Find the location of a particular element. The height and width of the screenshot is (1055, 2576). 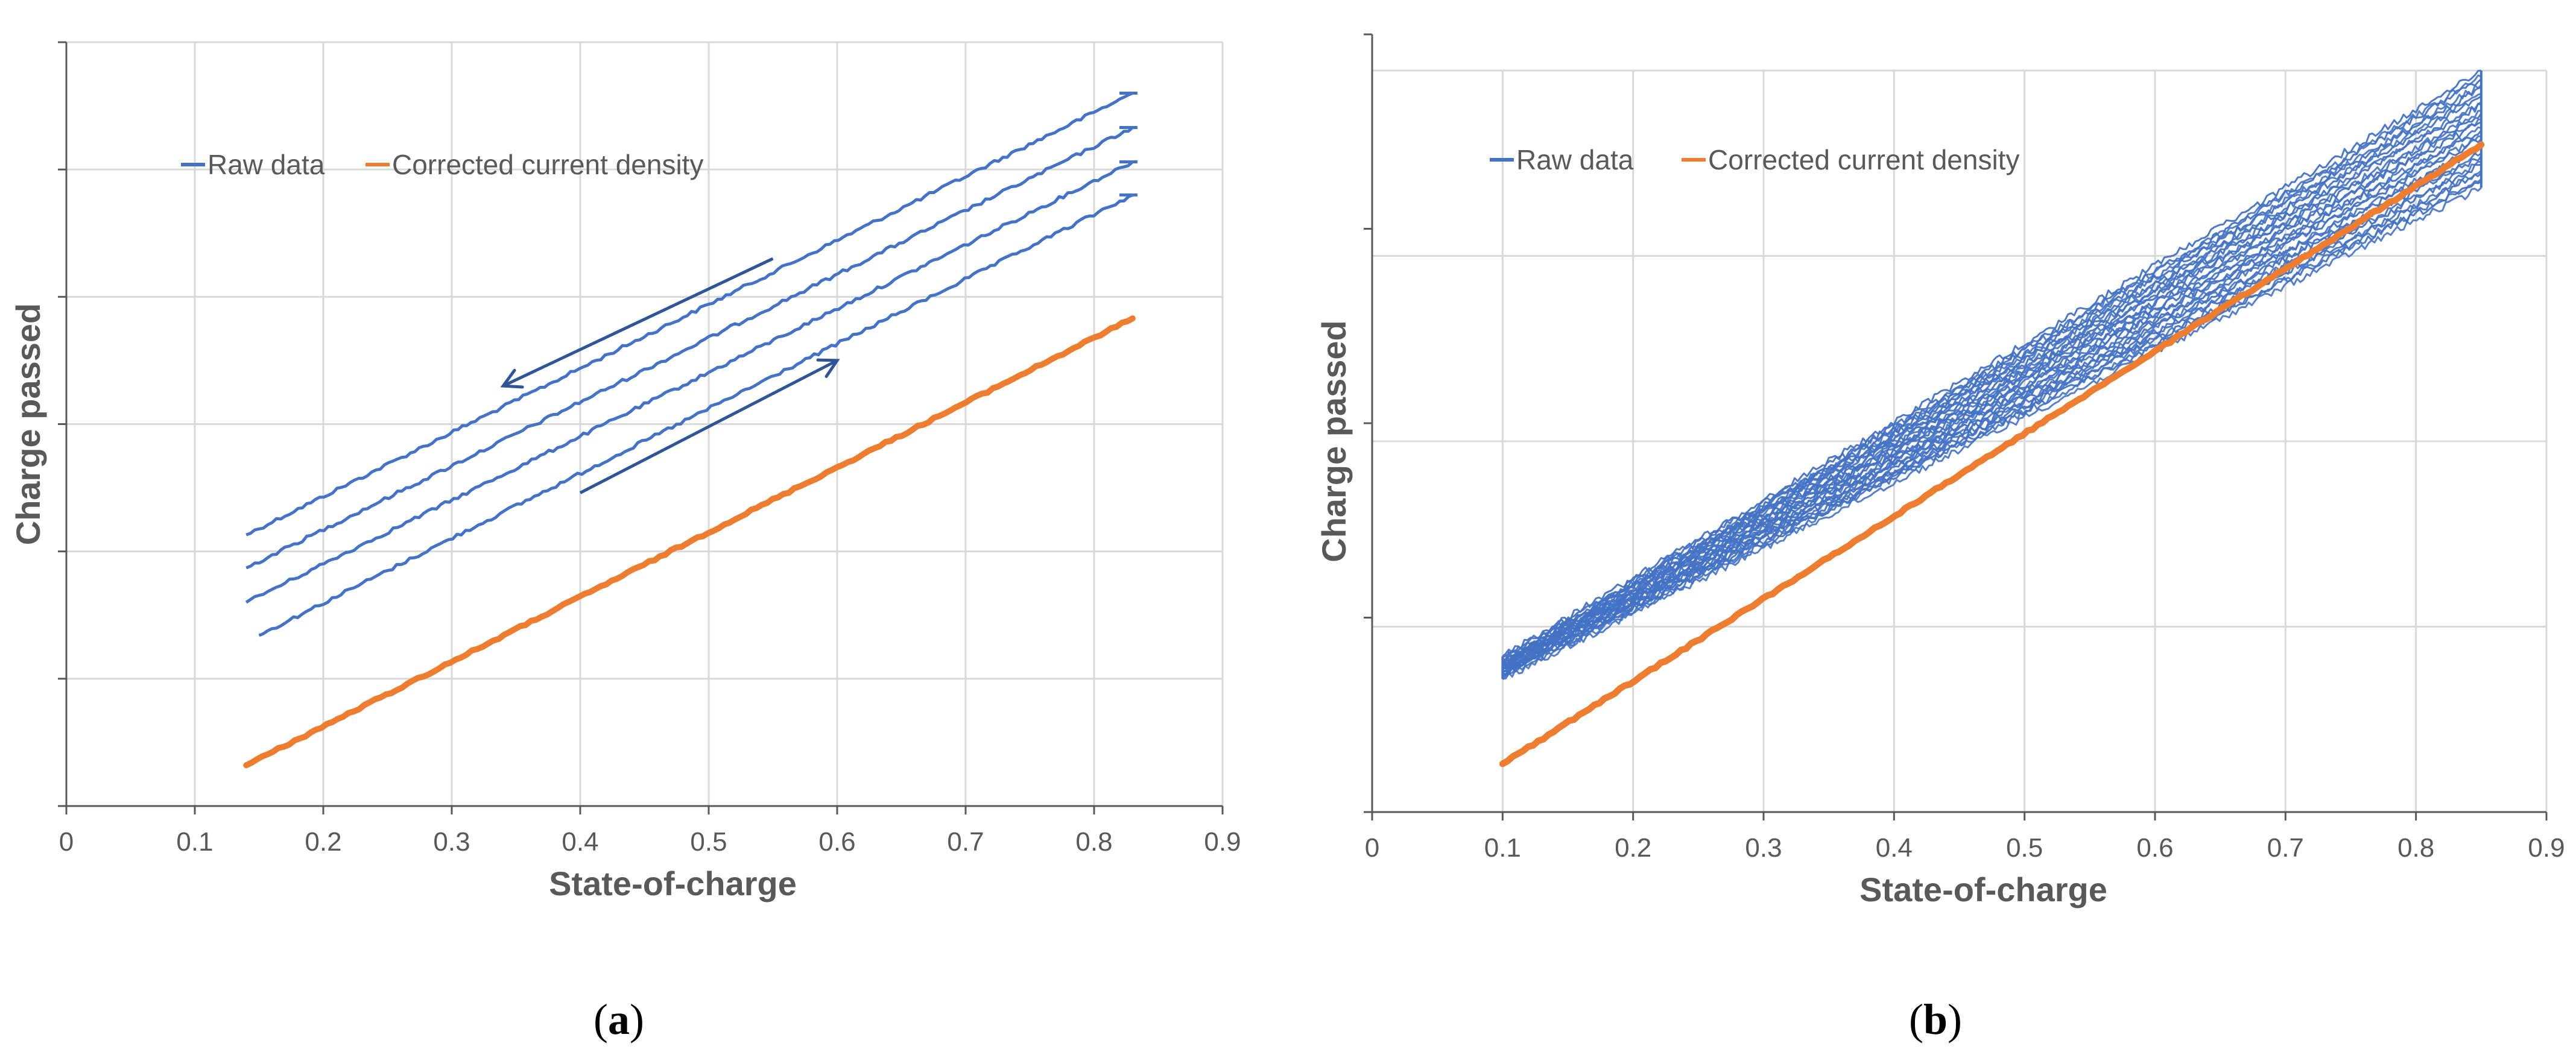

panel-label: (b) is located at coordinates (1935, 1019).